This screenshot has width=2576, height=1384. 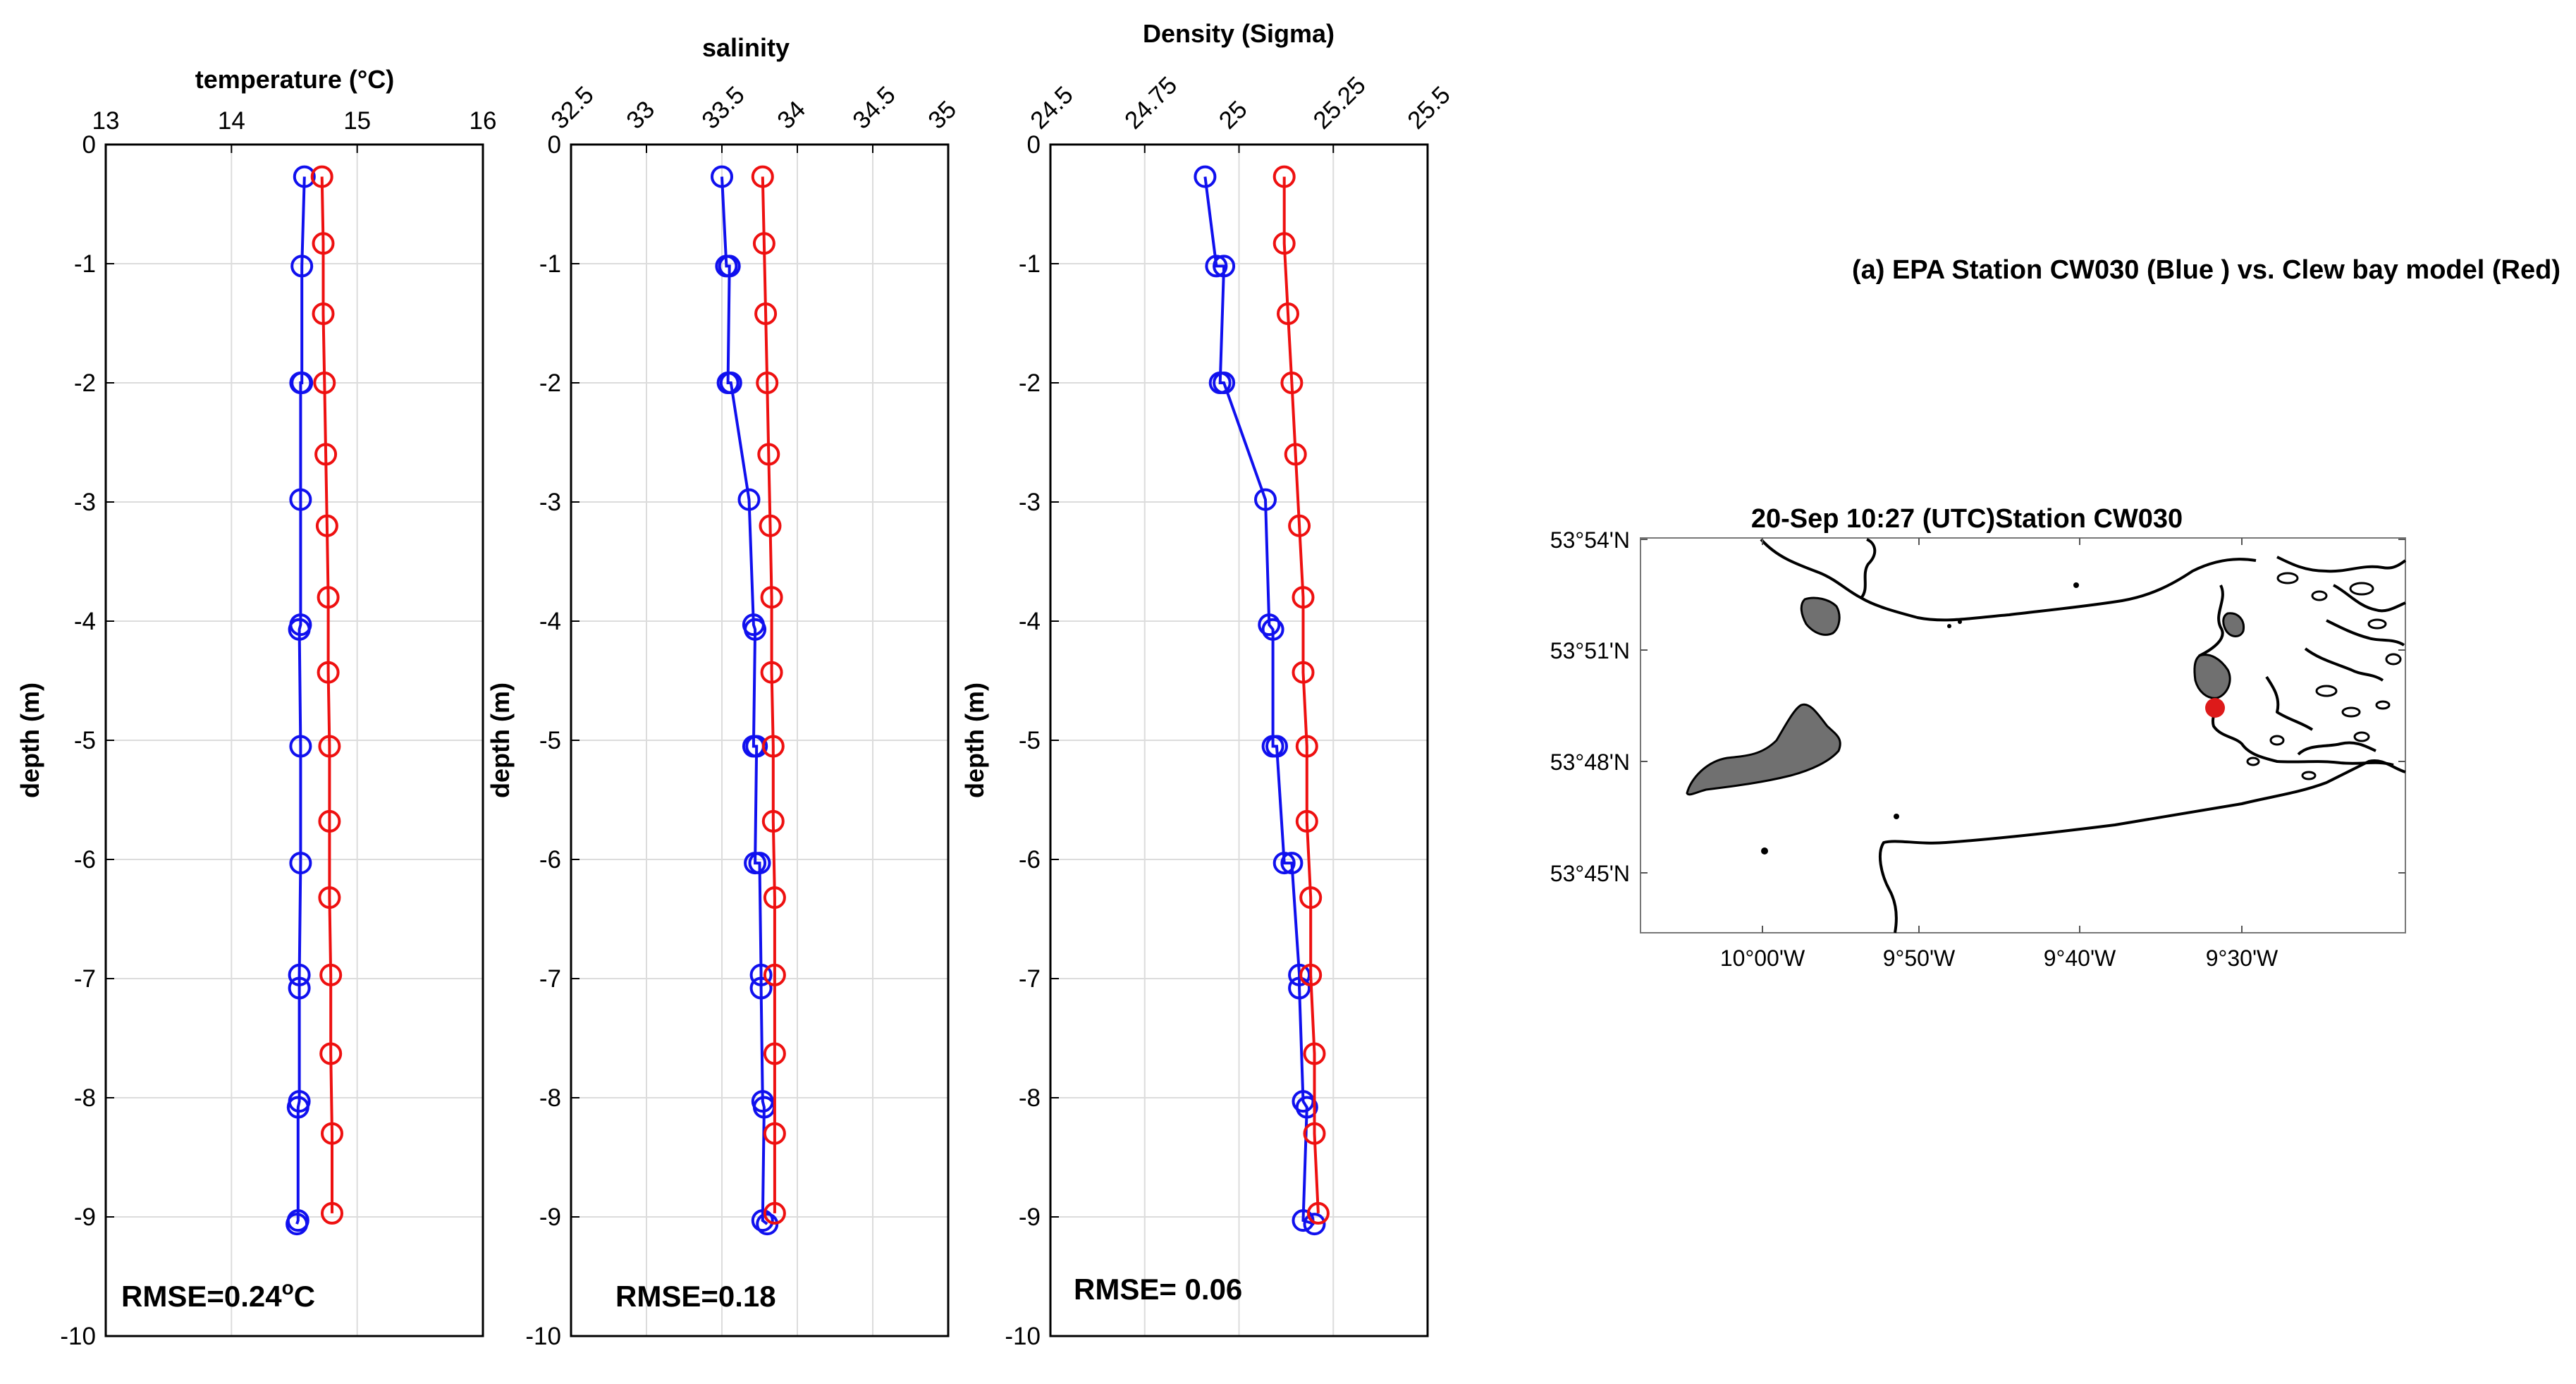 What do you see at coordinates (754, 117) in the screenshot?
I see `salinity-xticks: 32.5 33 33.5 34 34.5 35` at bounding box center [754, 117].